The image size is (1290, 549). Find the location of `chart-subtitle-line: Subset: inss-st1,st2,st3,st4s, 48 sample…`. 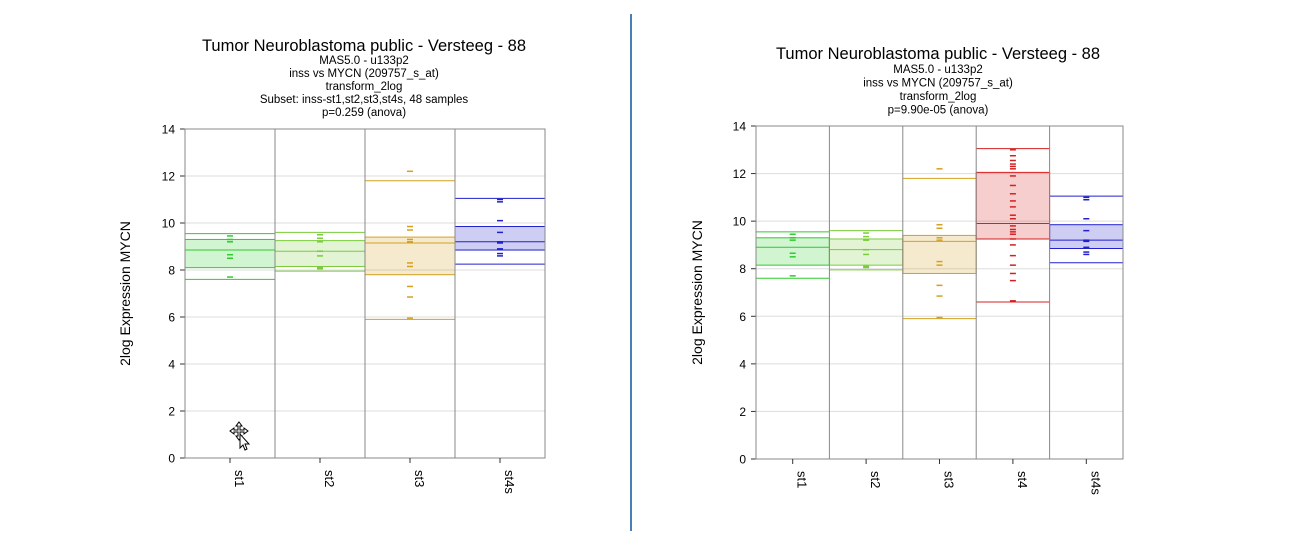

chart-subtitle-line: Subset: inss-st1,st2,st3,st4s, 48 sample… is located at coordinates (364, 100).